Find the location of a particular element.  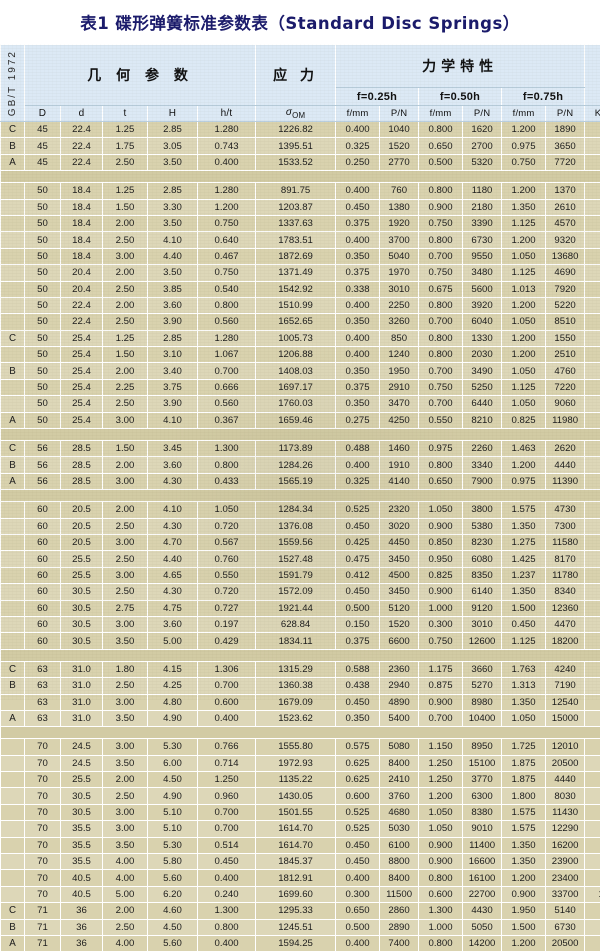

cell-ht: 0.400 is located at coordinates (227, 878).